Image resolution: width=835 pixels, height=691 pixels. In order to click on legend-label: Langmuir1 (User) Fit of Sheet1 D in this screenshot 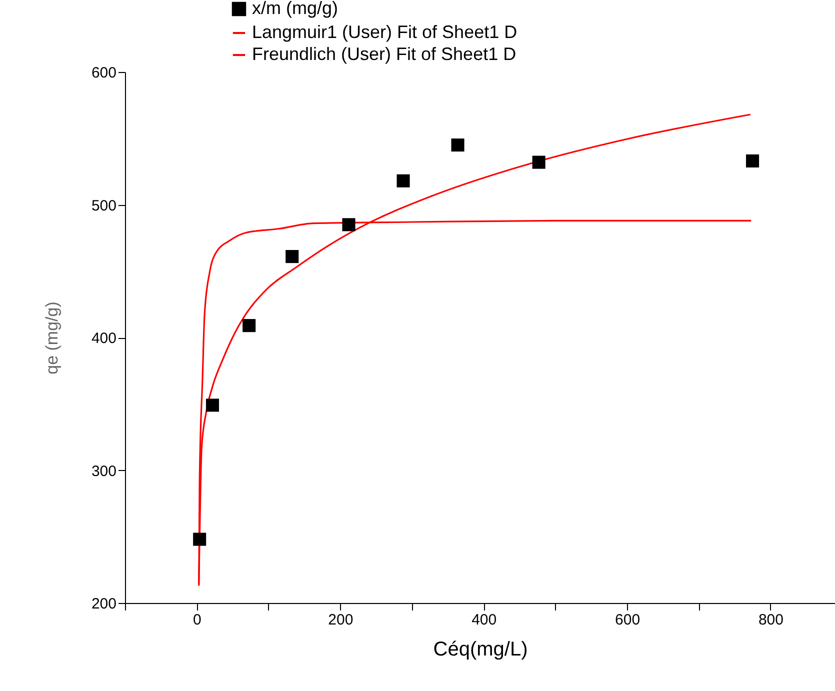, I will do `click(385, 32)`.